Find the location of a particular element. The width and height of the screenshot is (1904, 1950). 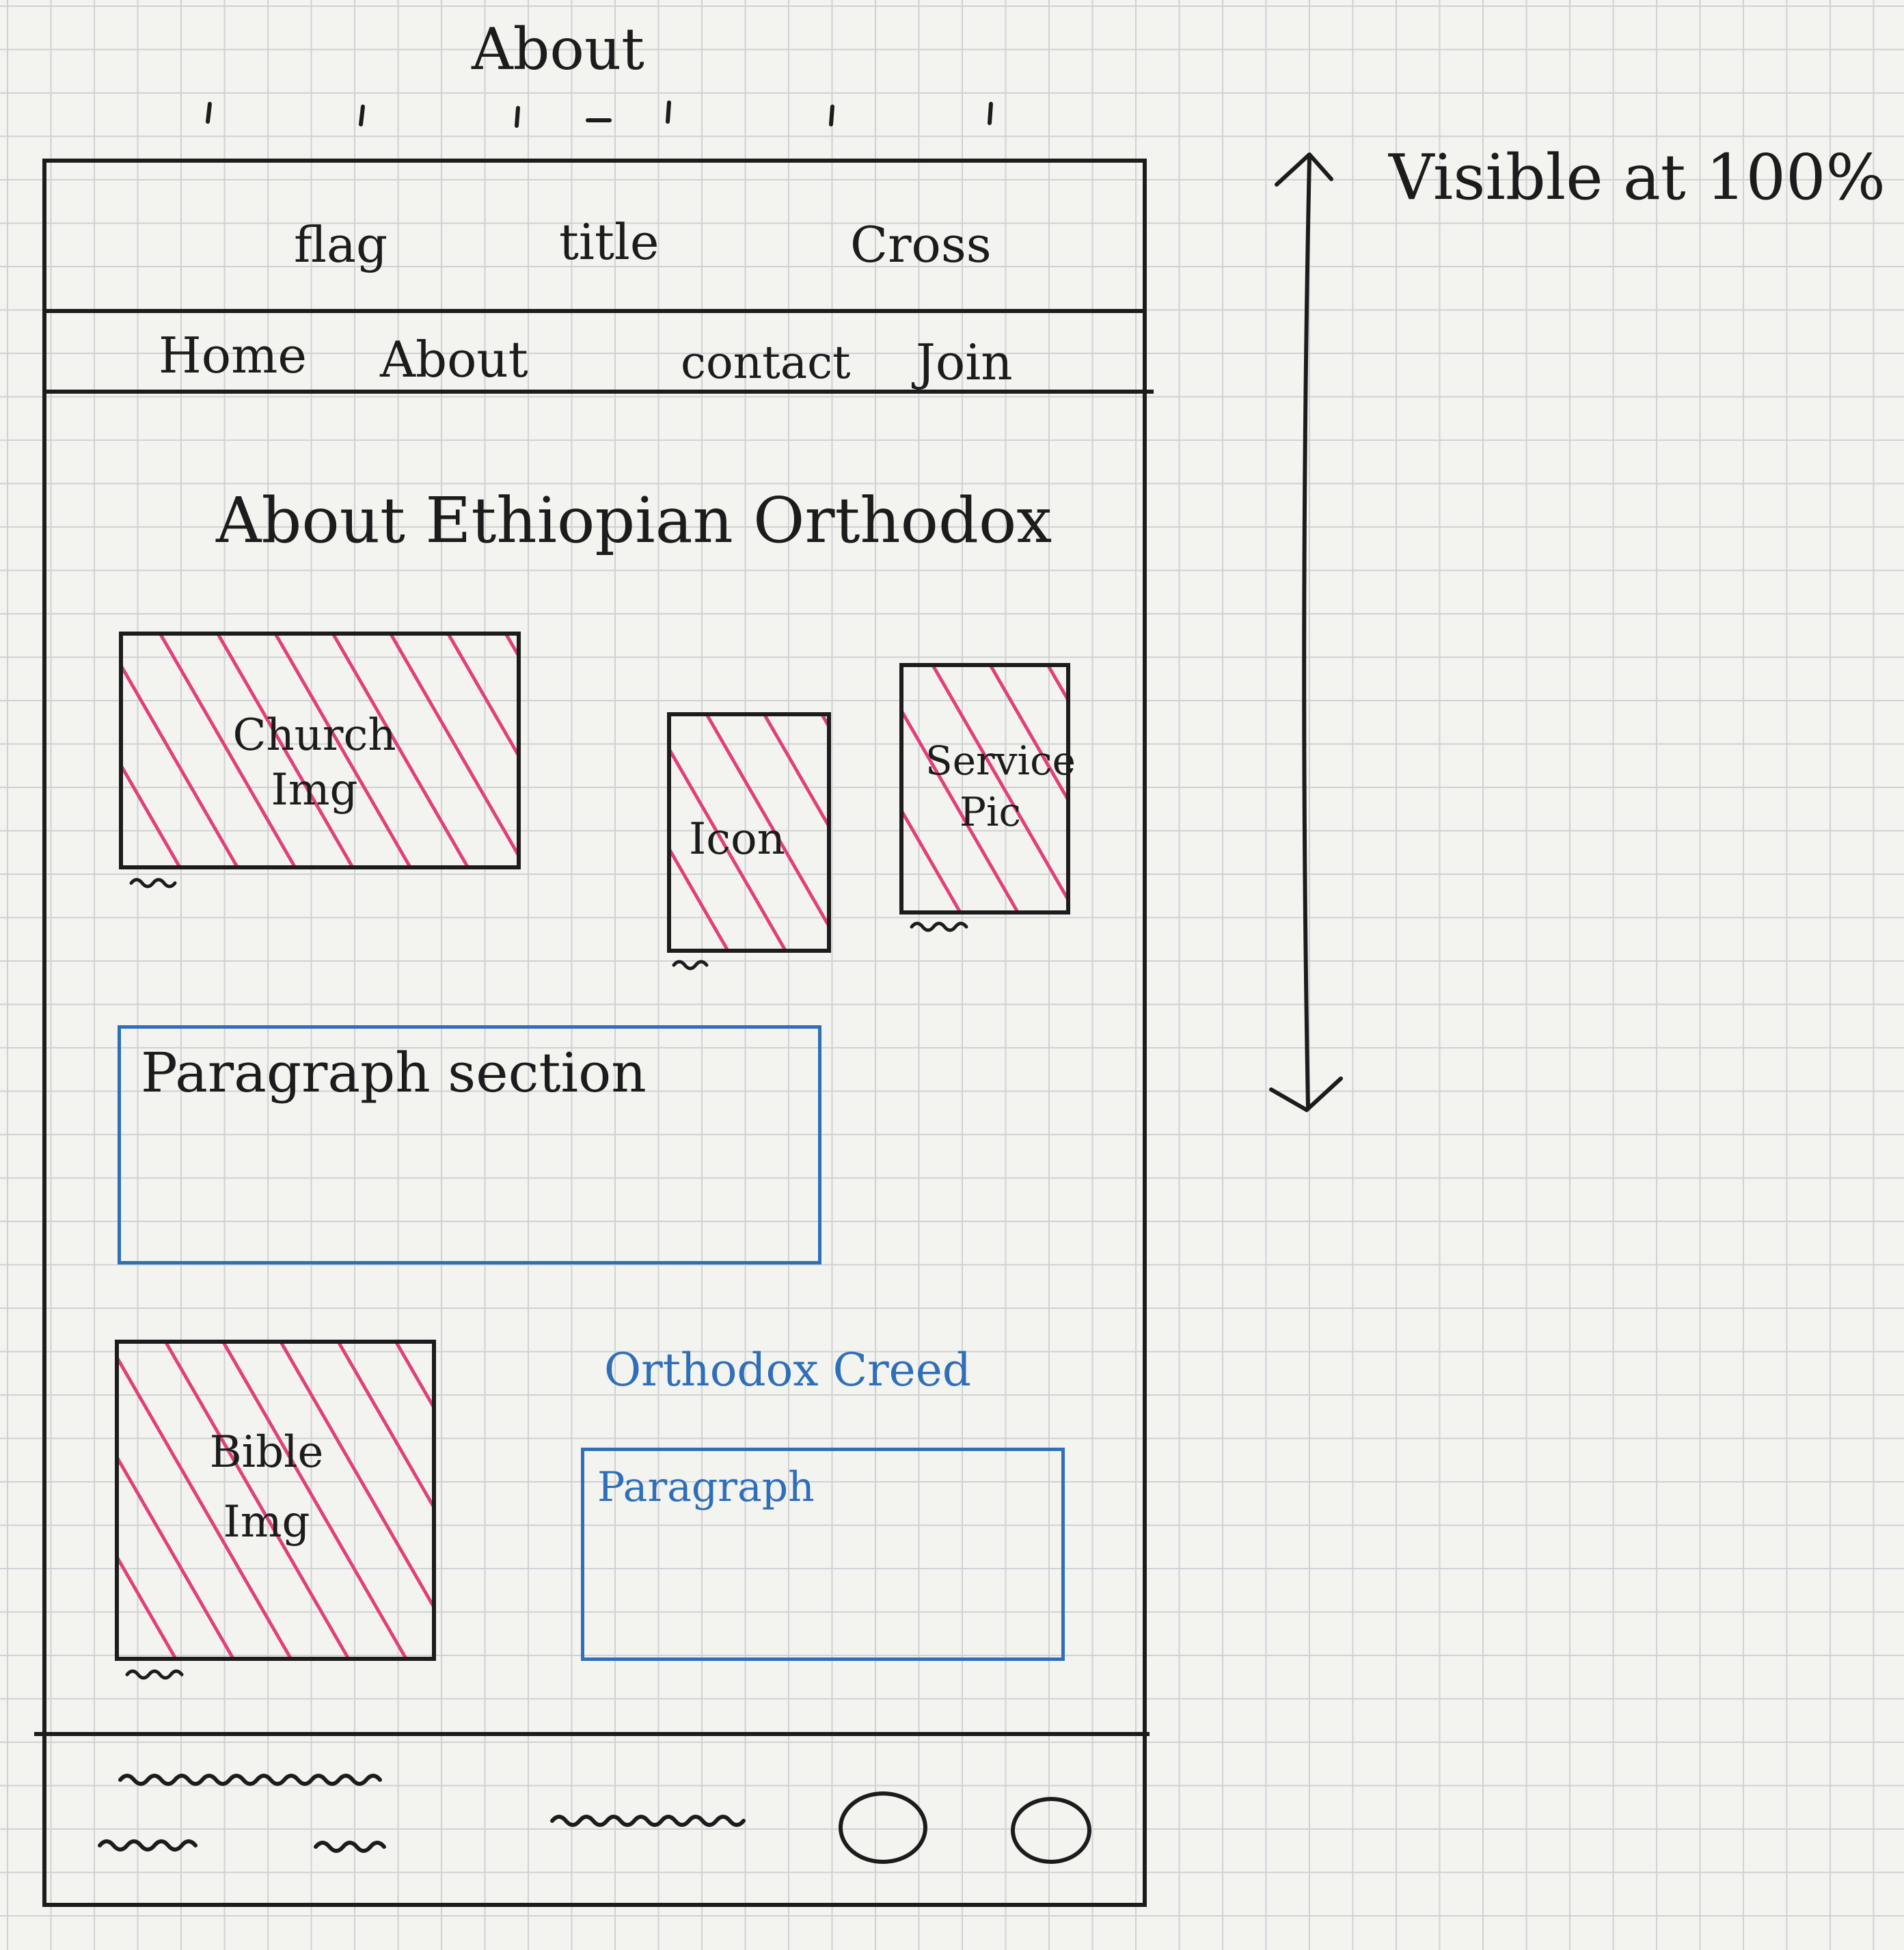

header-divider is located at coordinates (594, 311).